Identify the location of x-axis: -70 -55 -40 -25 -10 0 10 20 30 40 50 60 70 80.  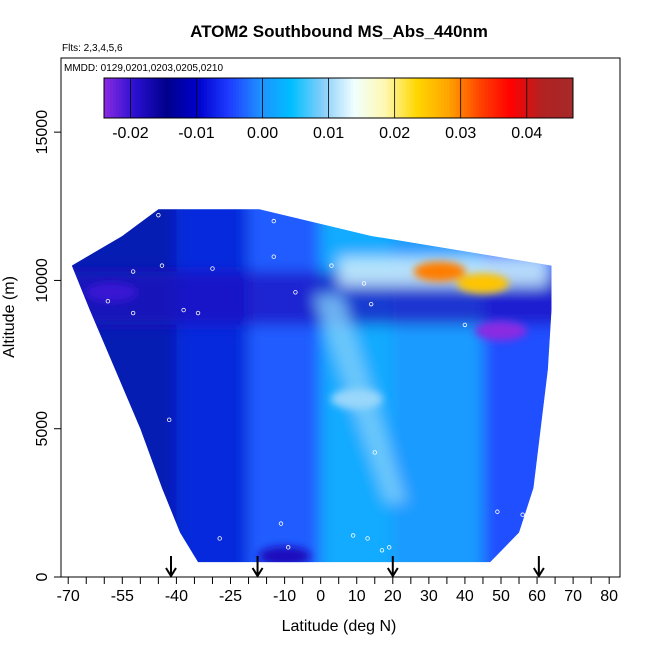
(337, 591).